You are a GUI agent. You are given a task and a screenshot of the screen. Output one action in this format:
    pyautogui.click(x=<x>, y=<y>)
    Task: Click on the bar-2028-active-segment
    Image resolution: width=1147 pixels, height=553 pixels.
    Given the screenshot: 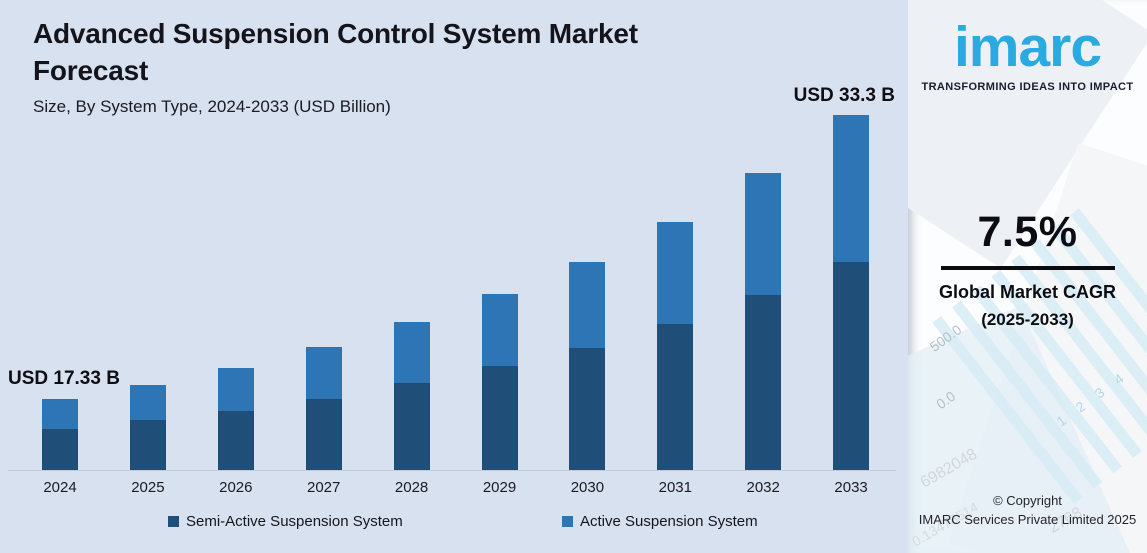 What is the action you would take?
    pyautogui.click(x=411, y=352)
    